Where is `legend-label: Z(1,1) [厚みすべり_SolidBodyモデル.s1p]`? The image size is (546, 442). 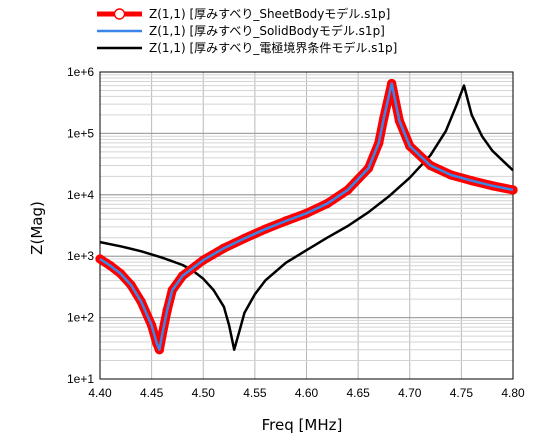
legend-label: Z(1,1) [厚みすべり_SolidBodyモデル.s1p] is located at coordinates (267, 30).